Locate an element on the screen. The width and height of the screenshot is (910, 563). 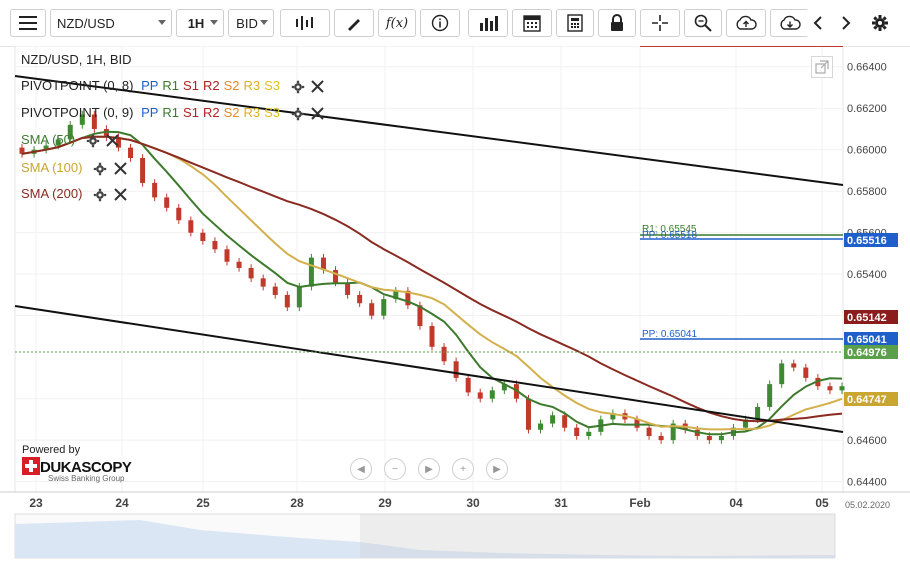
chevron-left-icon is located at coordinates (818, 23).